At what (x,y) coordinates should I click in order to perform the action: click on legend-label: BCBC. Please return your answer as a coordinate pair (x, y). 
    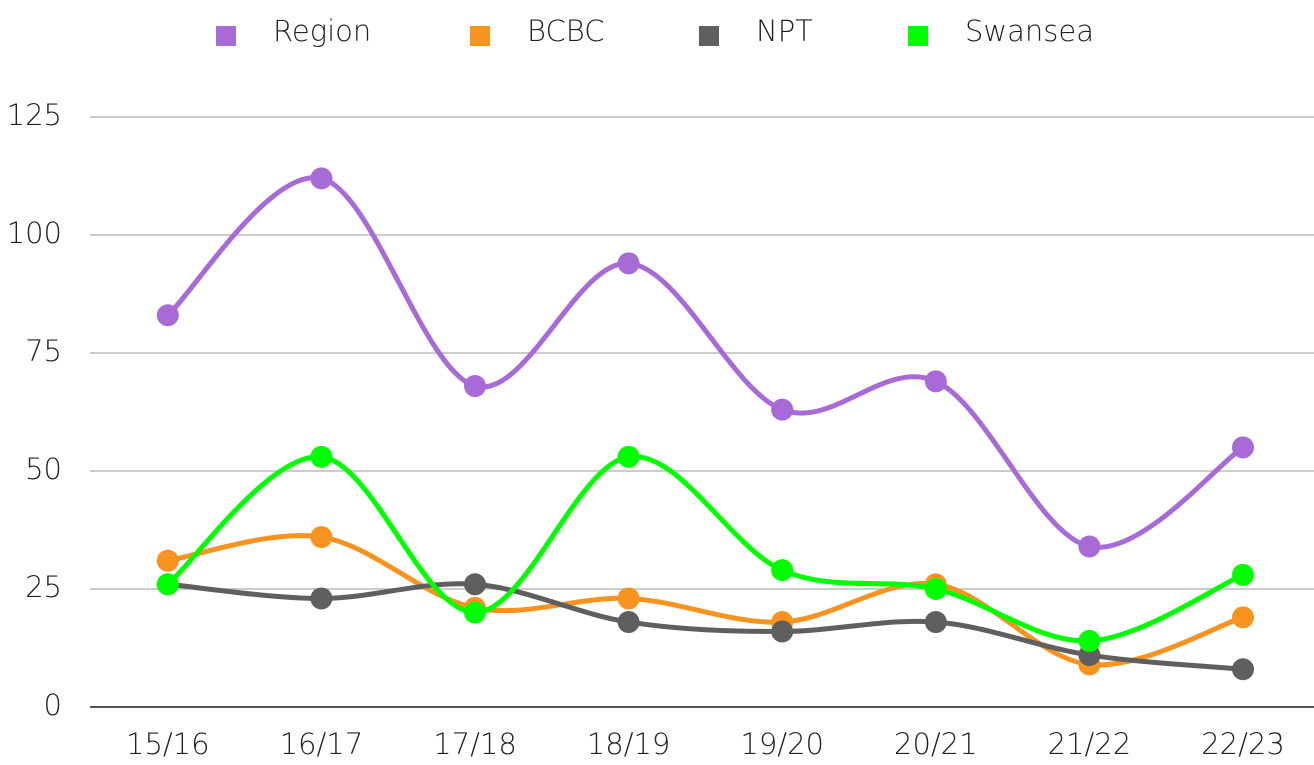
    Looking at the image, I should click on (565, 31).